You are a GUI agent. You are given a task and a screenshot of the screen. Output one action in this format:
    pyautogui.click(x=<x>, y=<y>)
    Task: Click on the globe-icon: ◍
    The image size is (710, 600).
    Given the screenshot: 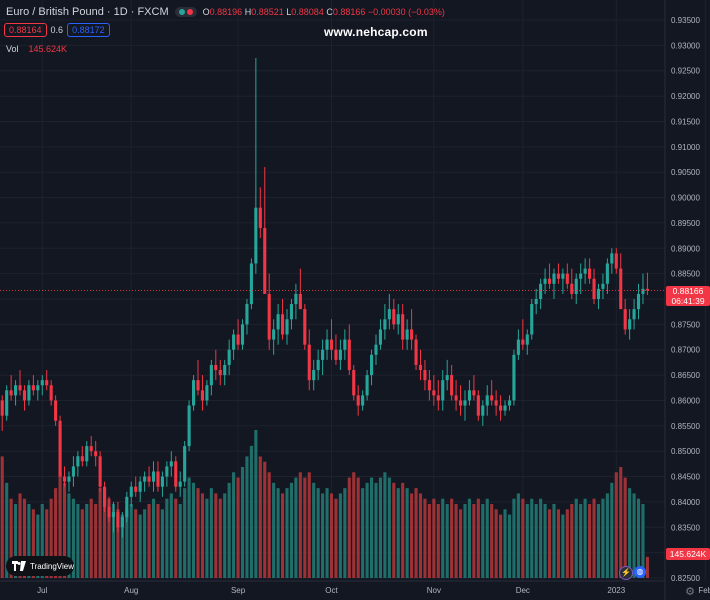 What is the action you would take?
    pyautogui.click(x=640, y=572)
    